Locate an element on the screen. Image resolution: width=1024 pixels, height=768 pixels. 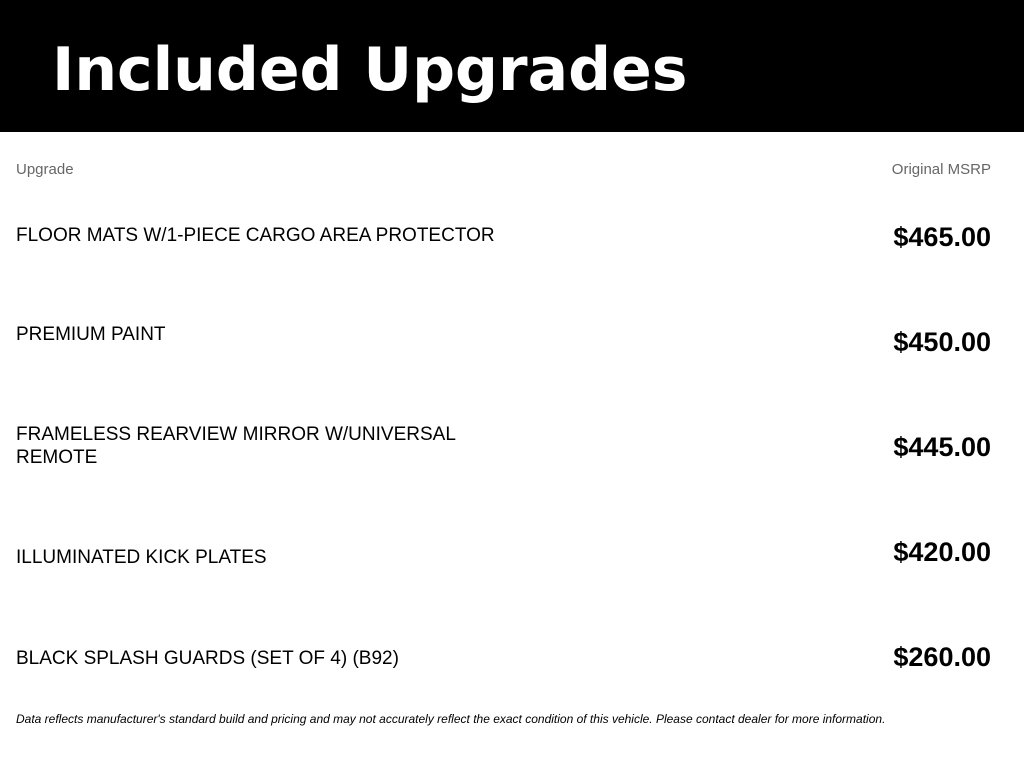
column-header-msrp: Original MSRP is located at coordinates (941, 169).